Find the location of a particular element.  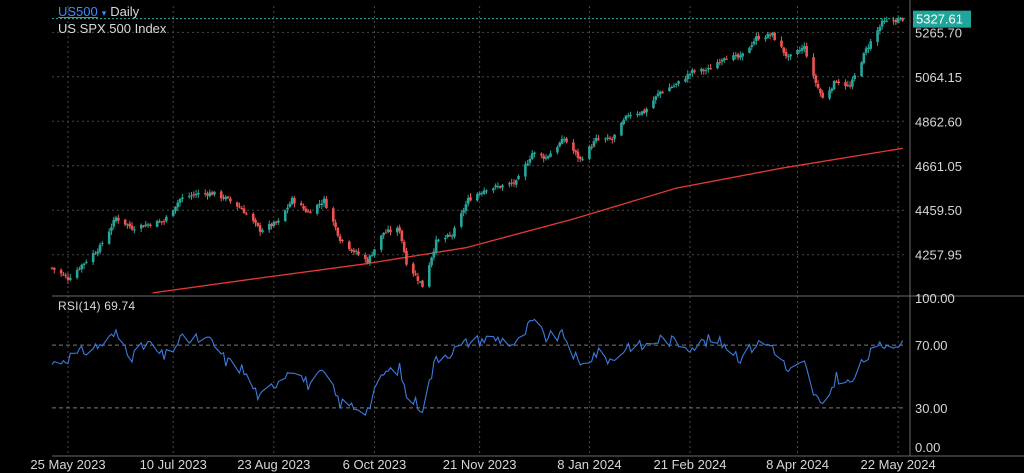

timeframe-label: Daily is located at coordinates (125, 11).